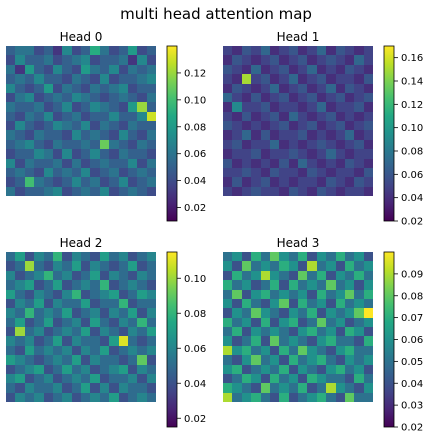 The width and height of the screenshot is (432, 435). What do you see at coordinates (412, 175) in the screenshot?
I see `colorbar-tick-label: 0.06` at bounding box center [412, 175].